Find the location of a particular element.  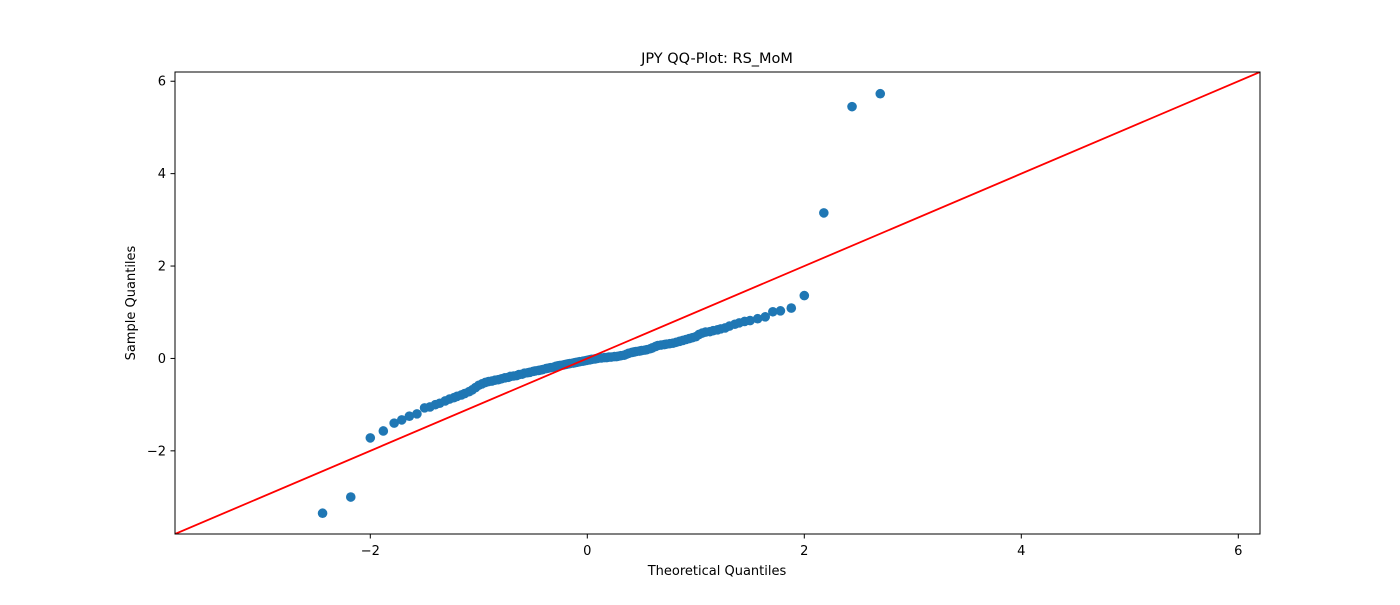

y-tick-label: 4 is located at coordinates (162, 174).